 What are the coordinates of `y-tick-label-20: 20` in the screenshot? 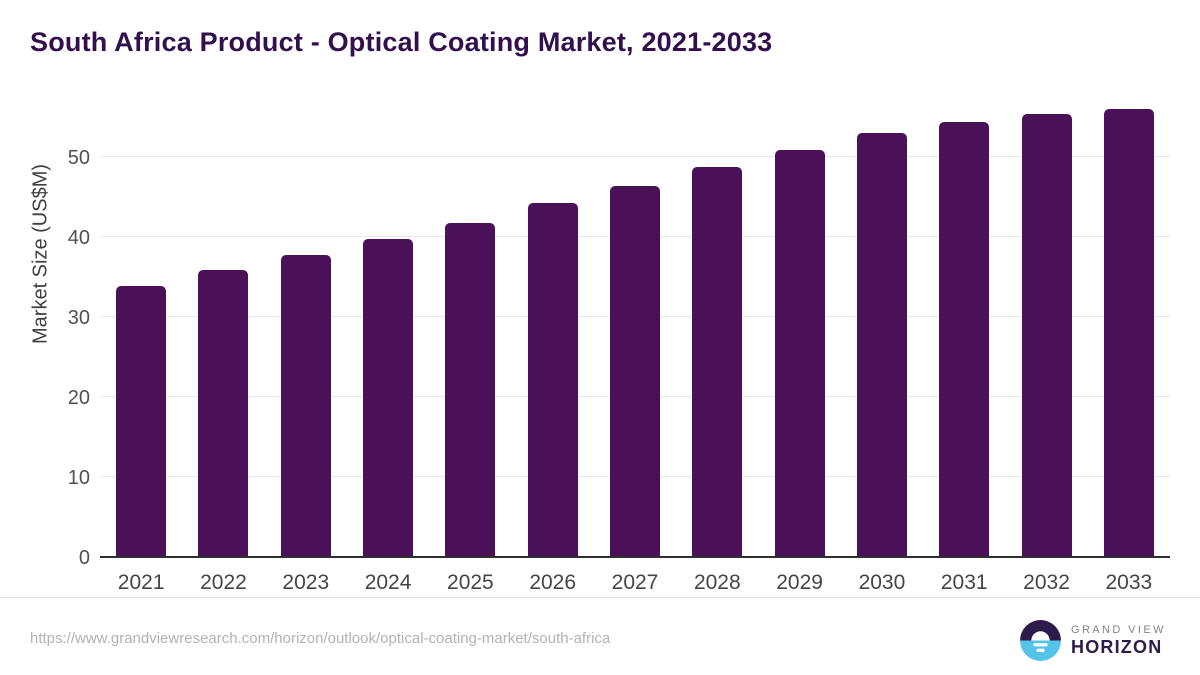 It's located at (78, 398).